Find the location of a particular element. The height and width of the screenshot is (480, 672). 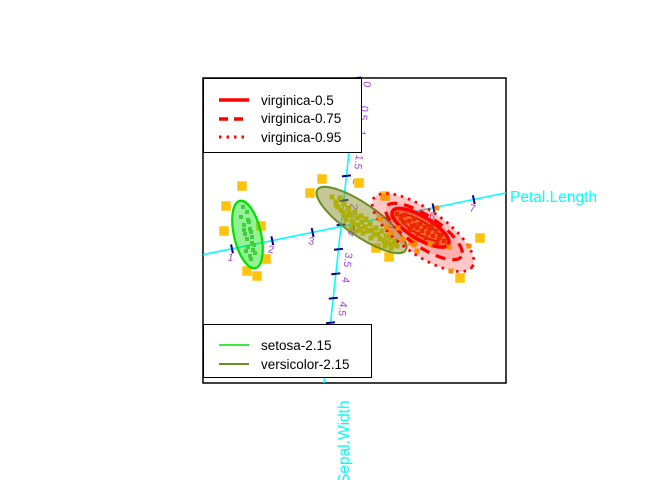

petal-length-axis-label: Petal.Length is located at coordinates (554, 197).